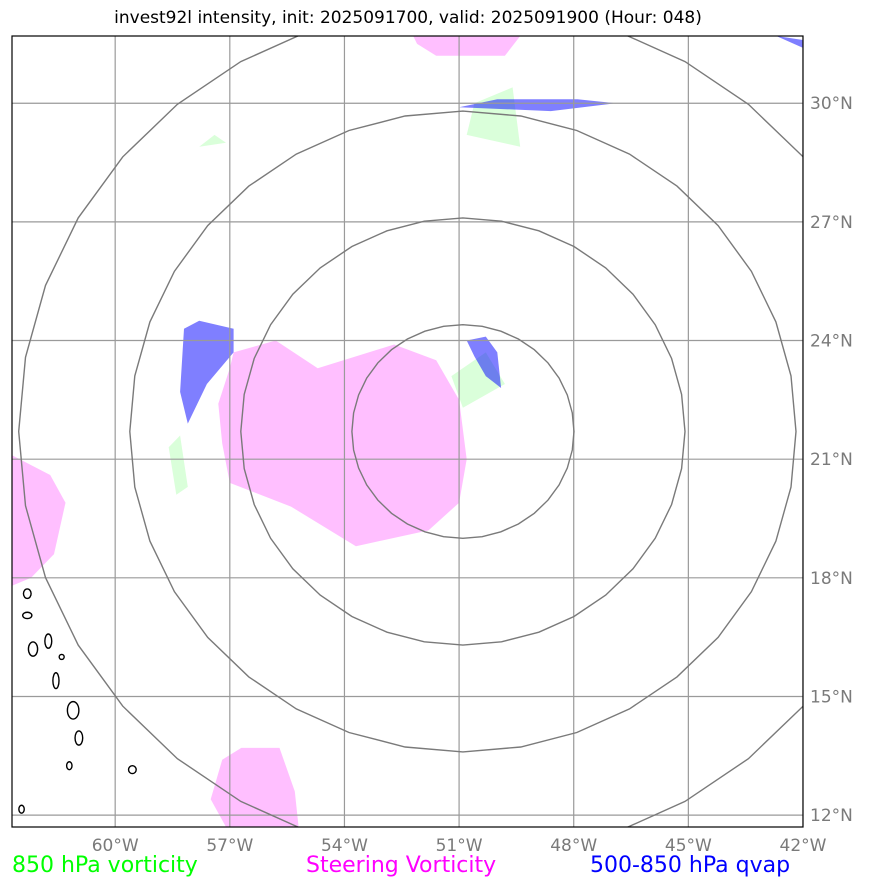 This screenshot has width=873, height=891. What do you see at coordinates (690, 865) in the screenshot?
I see `legend-qvap: 500-850 hPa qvap` at bounding box center [690, 865].